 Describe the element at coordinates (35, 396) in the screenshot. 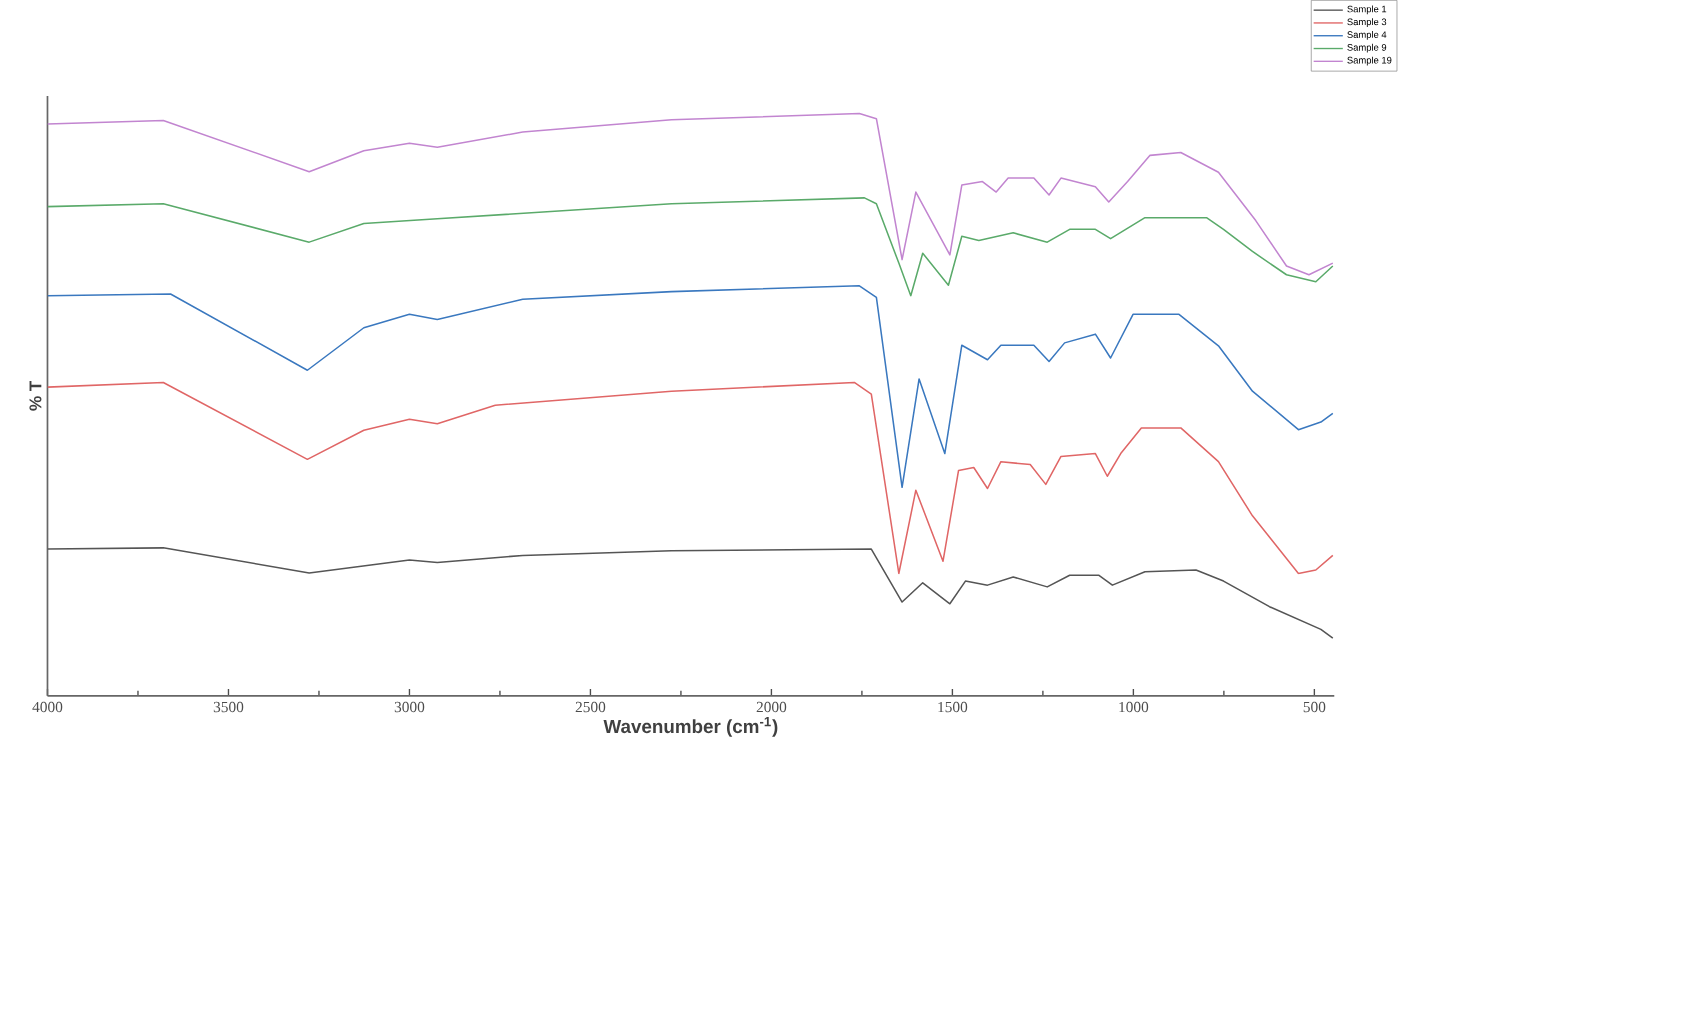

I see `y-axis-title: % T` at that location.